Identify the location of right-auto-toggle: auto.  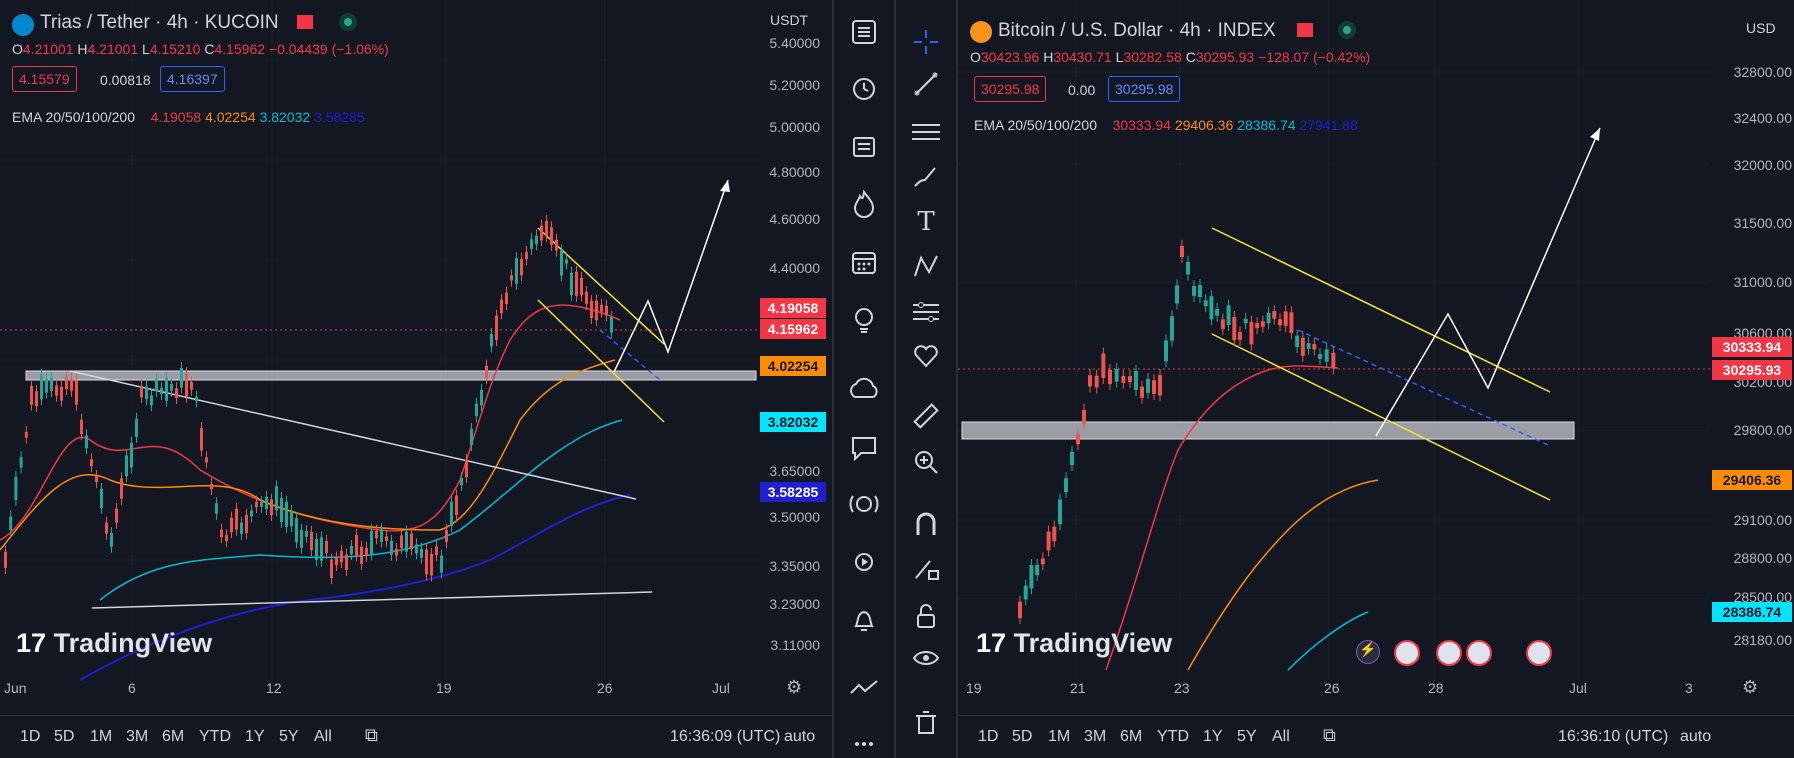
(1696, 736).